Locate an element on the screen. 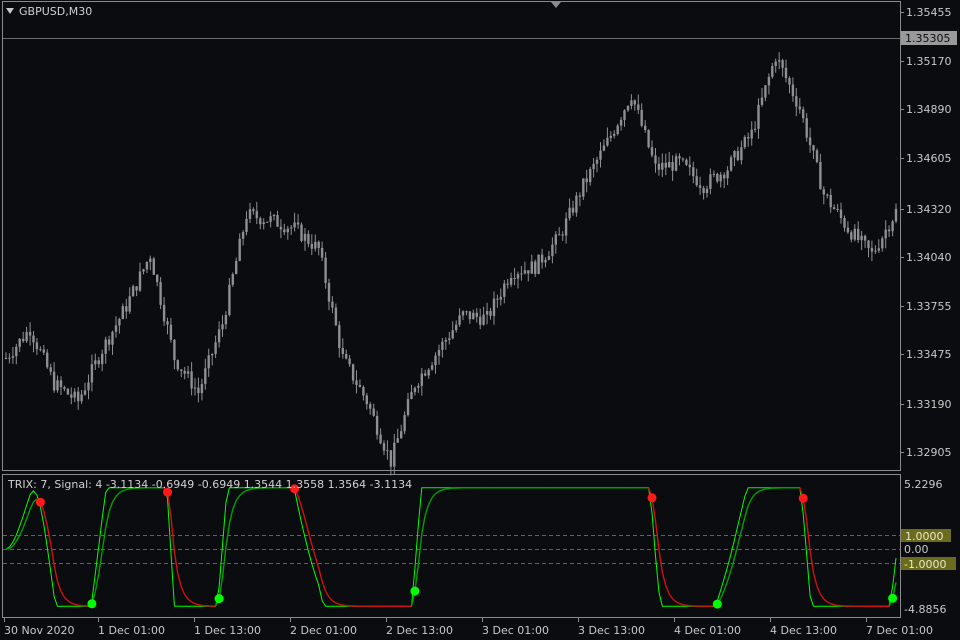  price-tick-label: 1.34605 is located at coordinates (929, 158).